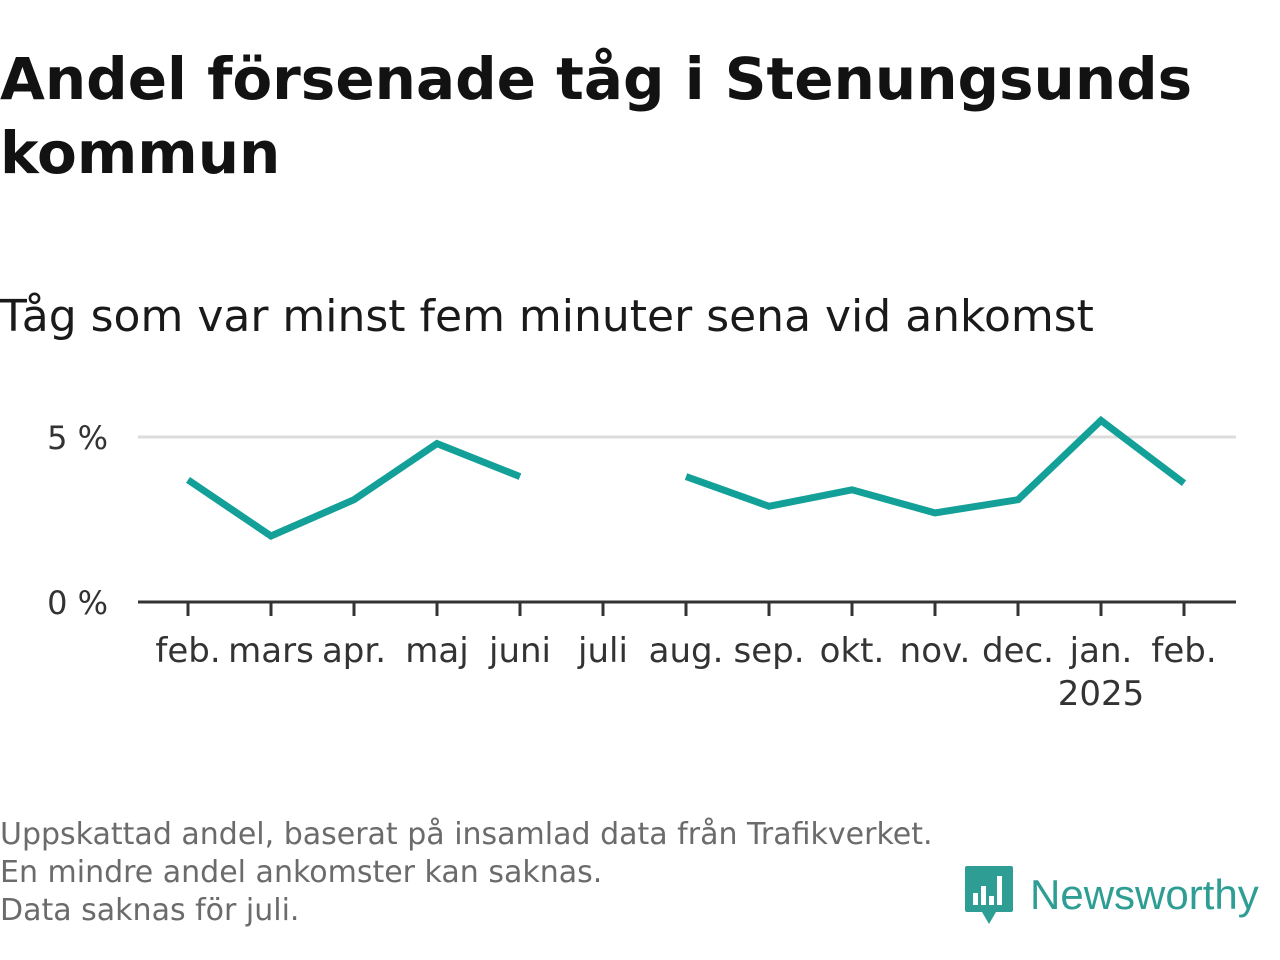 This screenshot has height=960, width=1280. Describe the element at coordinates (1144, 894) in the screenshot. I see `brand-name: Newsworthy` at that location.